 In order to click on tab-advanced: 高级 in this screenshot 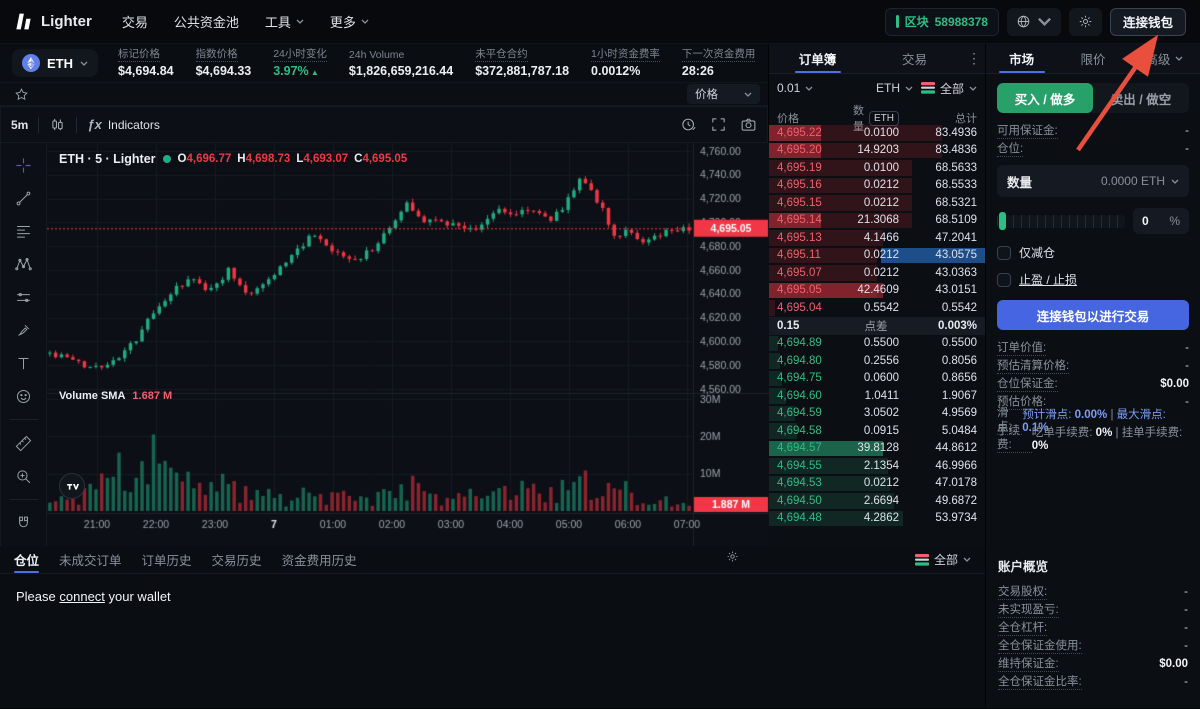, I will do `click(1164, 58)`.